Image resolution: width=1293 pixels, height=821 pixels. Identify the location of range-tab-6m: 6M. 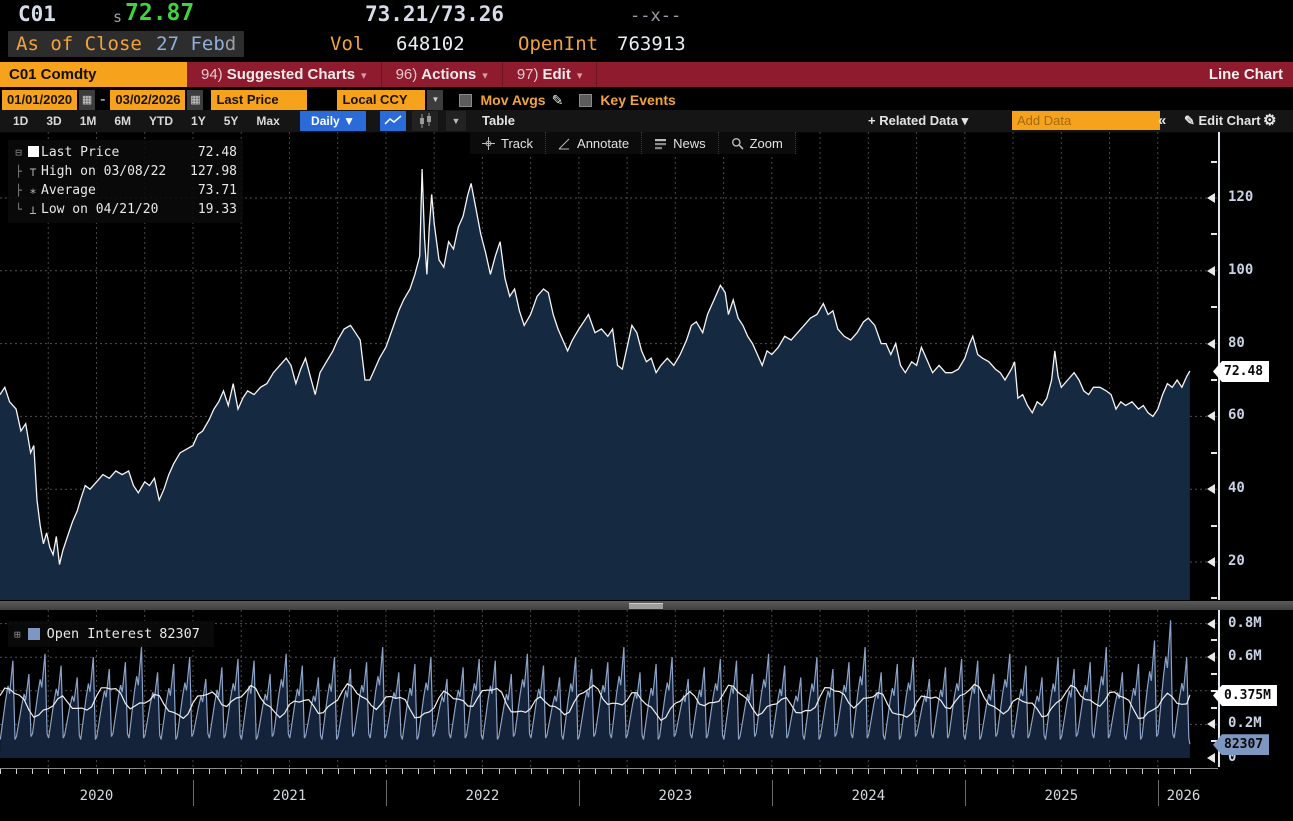
(123, 121).